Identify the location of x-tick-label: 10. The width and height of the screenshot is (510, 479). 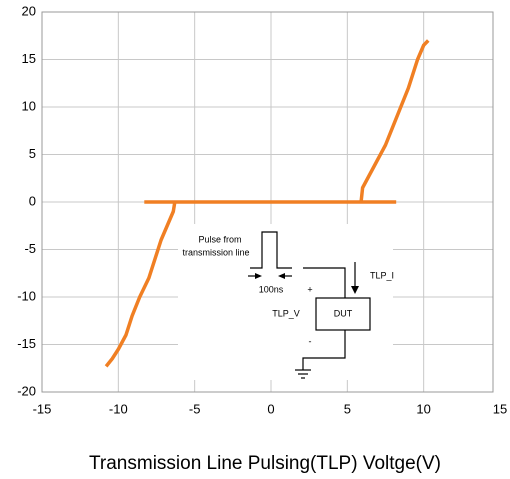
(423, 408).